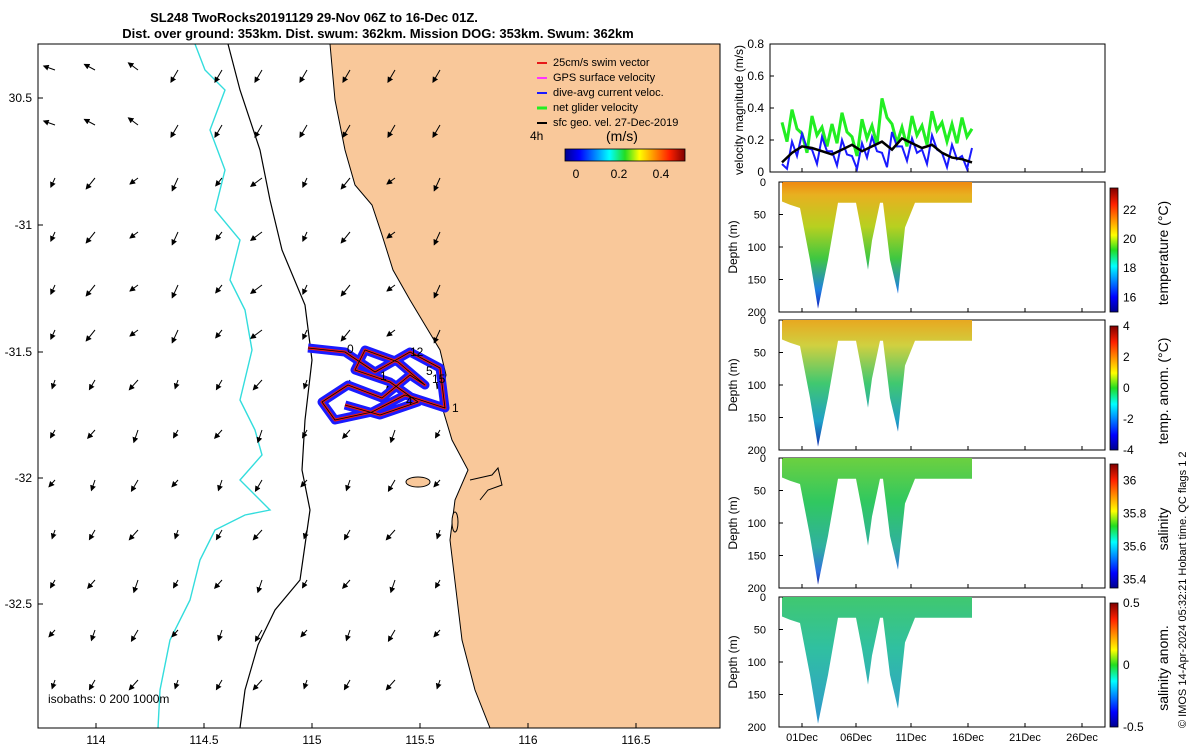 This screenshot has height=750, width=1200. What do you see at coordinates (429, 371) in the screenshot?
I see `track-label-5: 5` at bounding box center [429, 371].